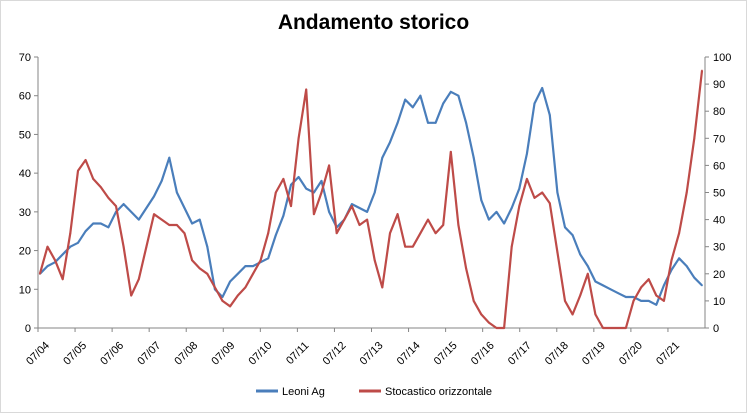 The height and width of the screenshot is (413, 747). I want to click on x-tick-label: 07/10, so click(261, 354).